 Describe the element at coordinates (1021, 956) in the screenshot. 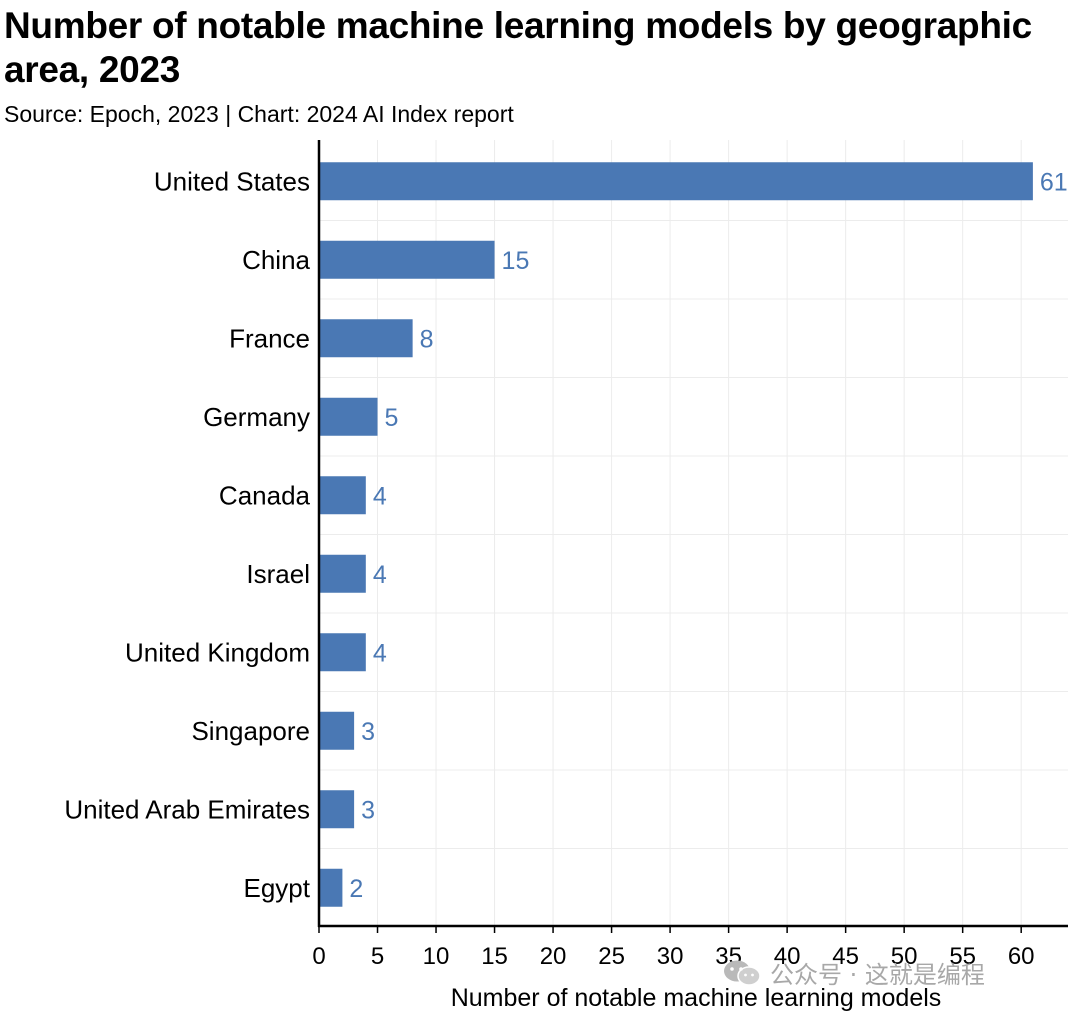

I see `x-tick-label: 60` at that location.